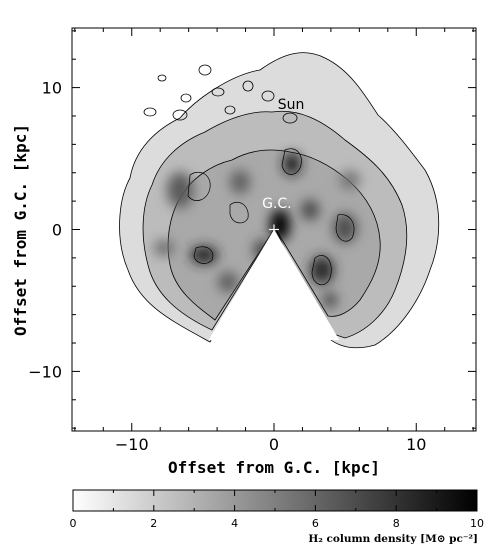 The height and width of the screenshot is (554, 493). What do you see at coordinates (396, 523) in the screenshot?
I see `colorbar-tick-label: 8` at bounding box center [396, 523].